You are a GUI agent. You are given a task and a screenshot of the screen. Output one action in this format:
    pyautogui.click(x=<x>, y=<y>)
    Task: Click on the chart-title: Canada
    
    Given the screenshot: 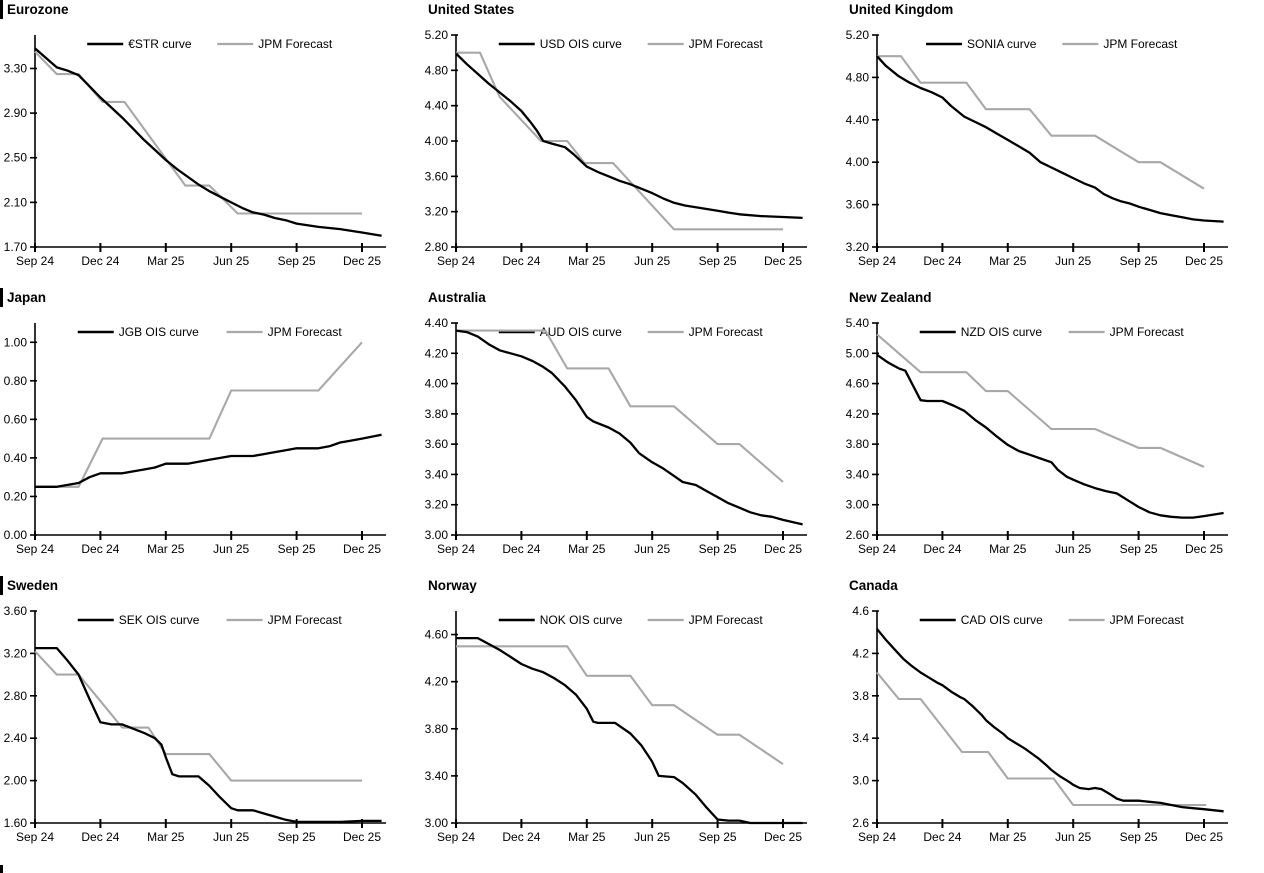 What is the action you would take?
    pyautogui.click(x=873, y=585)
    